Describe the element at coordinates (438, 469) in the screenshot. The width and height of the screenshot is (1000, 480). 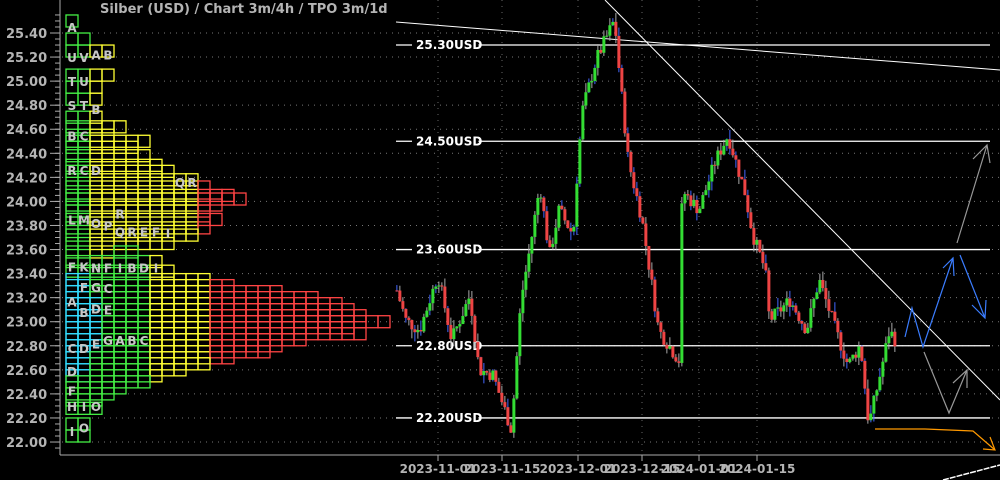
I see `x-tick-label: 2023-11-01` at that location.